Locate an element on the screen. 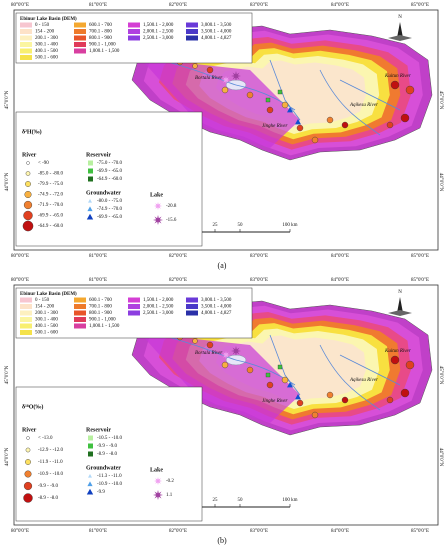 The image size is (444, 550). groundwater-legend-label: -80.0 - -75.0 is located at coordinates (109, 201).